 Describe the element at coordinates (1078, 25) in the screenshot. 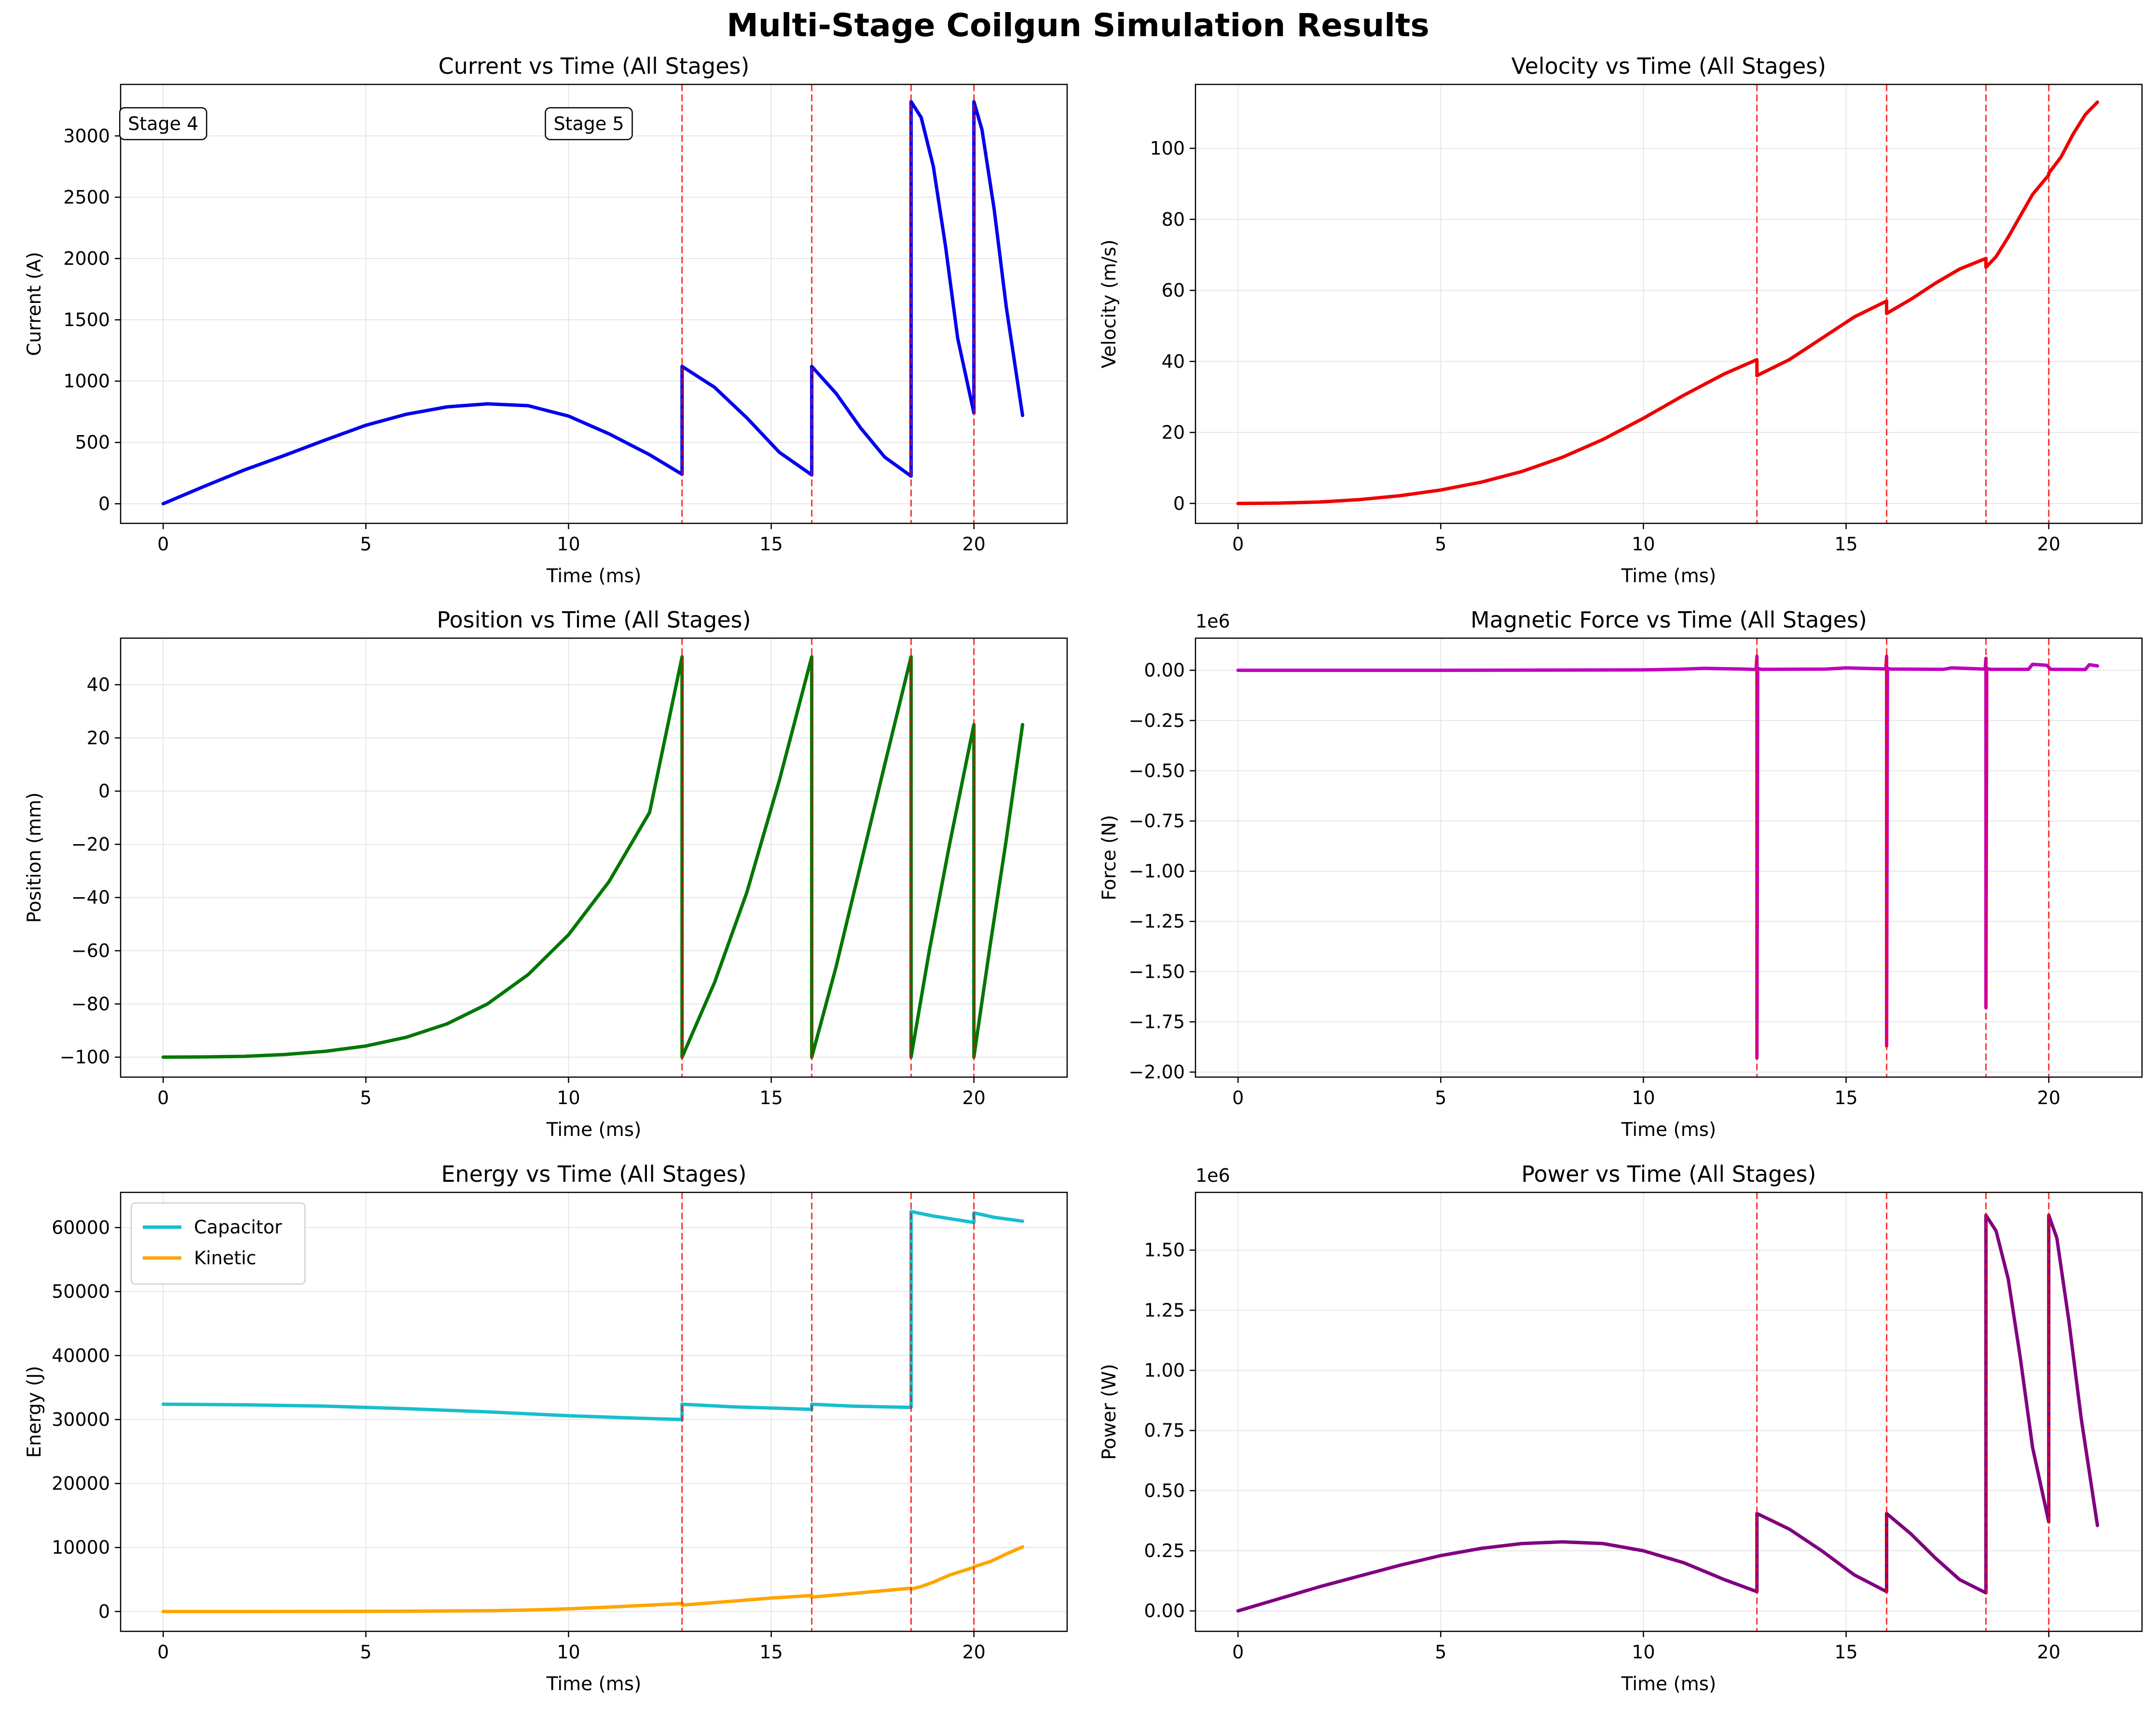

I see `figure-title: Multi-Stage Coilgun Simulation Results` at that location.